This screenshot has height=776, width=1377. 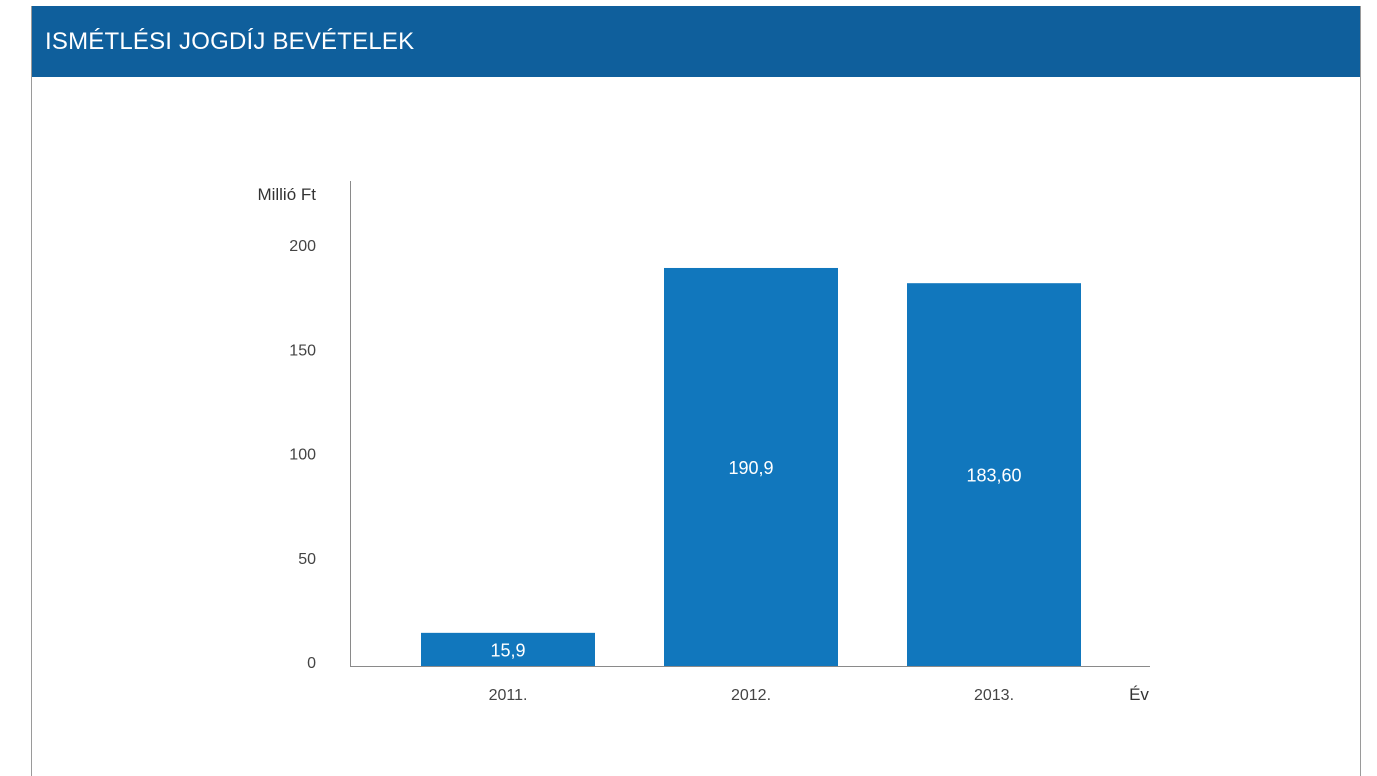 I want to click on bar-value-label: 190,9, so click(x=750, y=468).